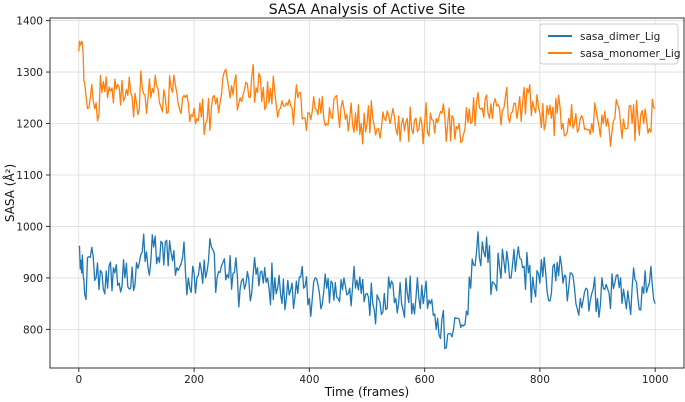  I want to click on y-tick-label: 1100, so click(29, 176).